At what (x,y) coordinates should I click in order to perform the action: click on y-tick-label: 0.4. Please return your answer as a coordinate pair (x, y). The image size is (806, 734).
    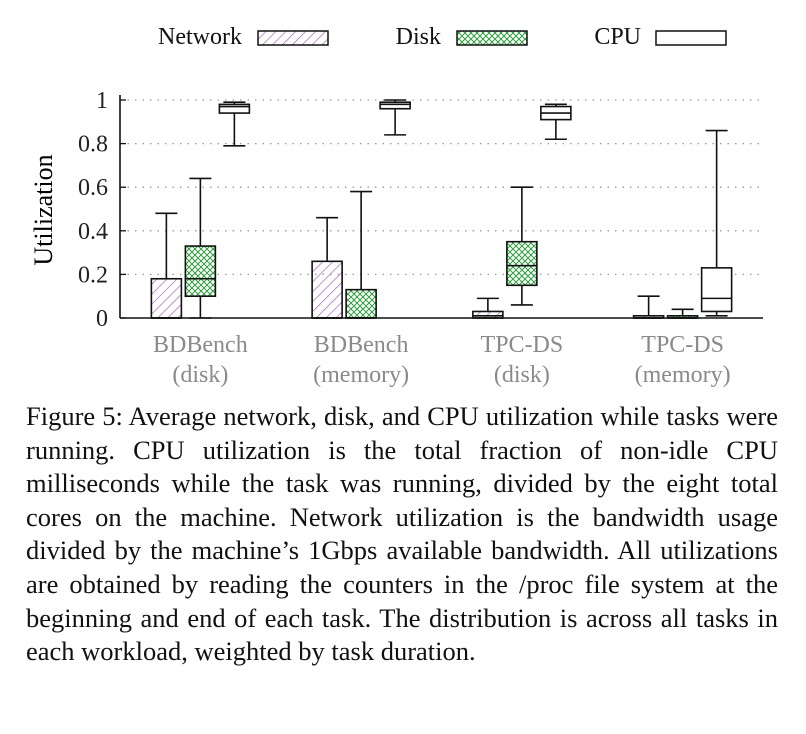
    Looking at the image, I should click on (93, 232).